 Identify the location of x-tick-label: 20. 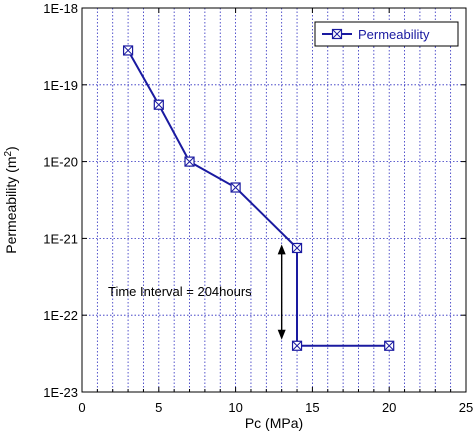
(389, 407).